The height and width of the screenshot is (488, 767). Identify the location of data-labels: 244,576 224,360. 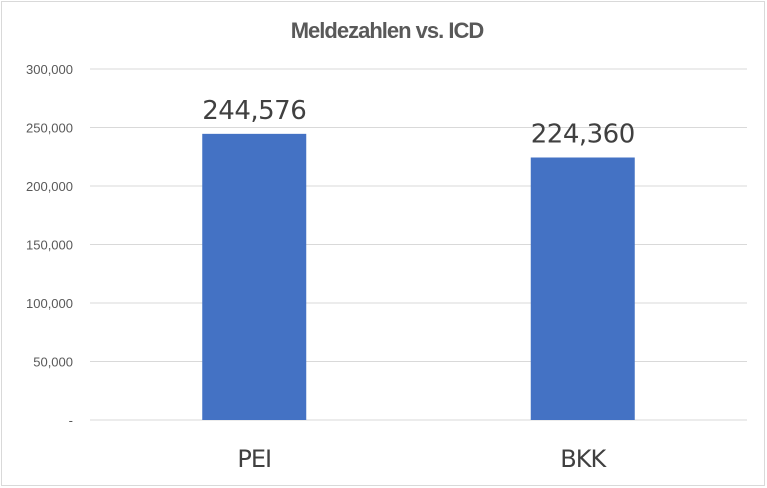
(418, 123).